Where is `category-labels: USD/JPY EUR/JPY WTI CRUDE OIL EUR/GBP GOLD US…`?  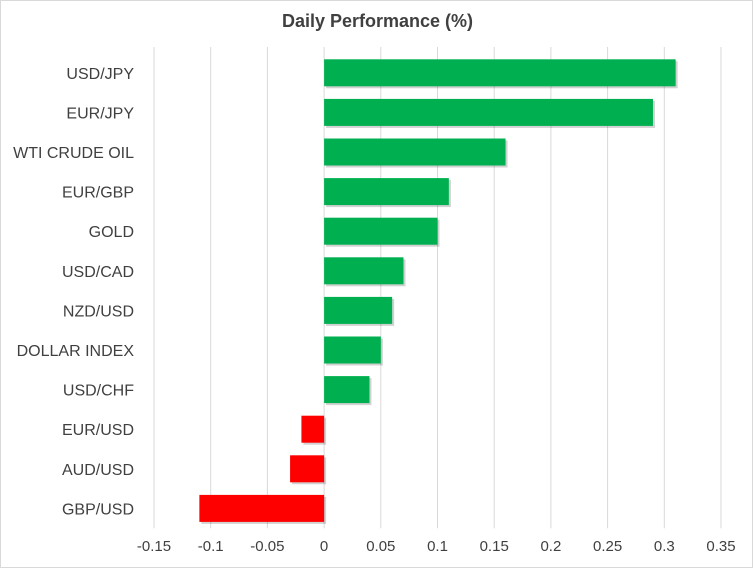
category-labels: USD/JPY EUR/JPY WTI CRUDE OIL EUR/GBP GOLD US… is located at coordinates (73, 292).